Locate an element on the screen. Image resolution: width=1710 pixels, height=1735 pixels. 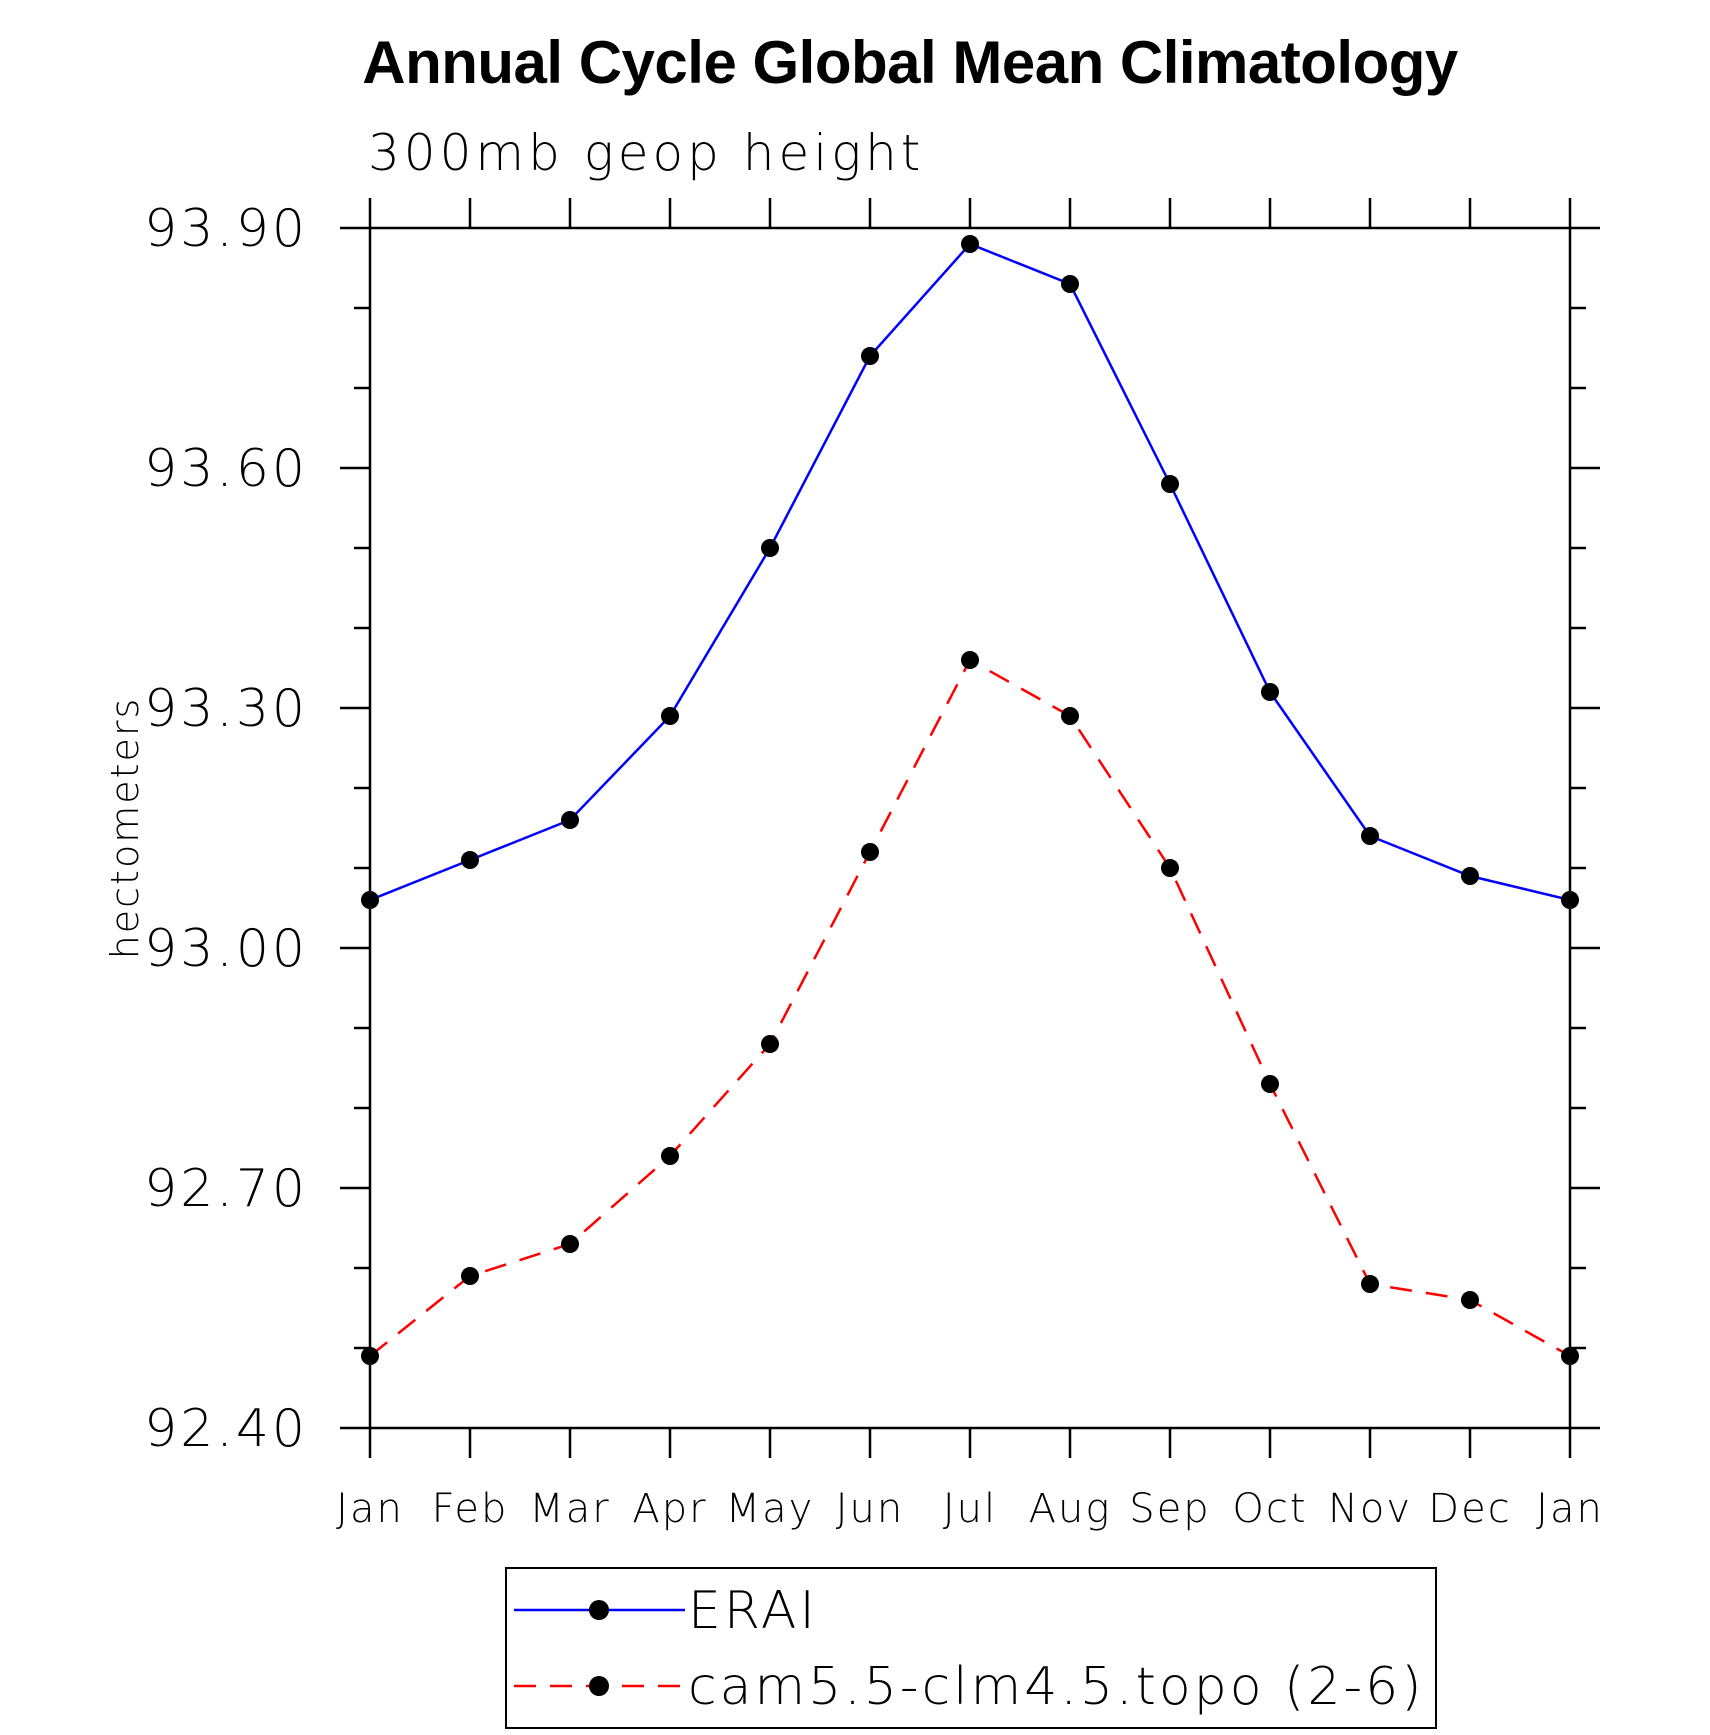
y-axis-label: hectometers is located at coordinates (125, 828).